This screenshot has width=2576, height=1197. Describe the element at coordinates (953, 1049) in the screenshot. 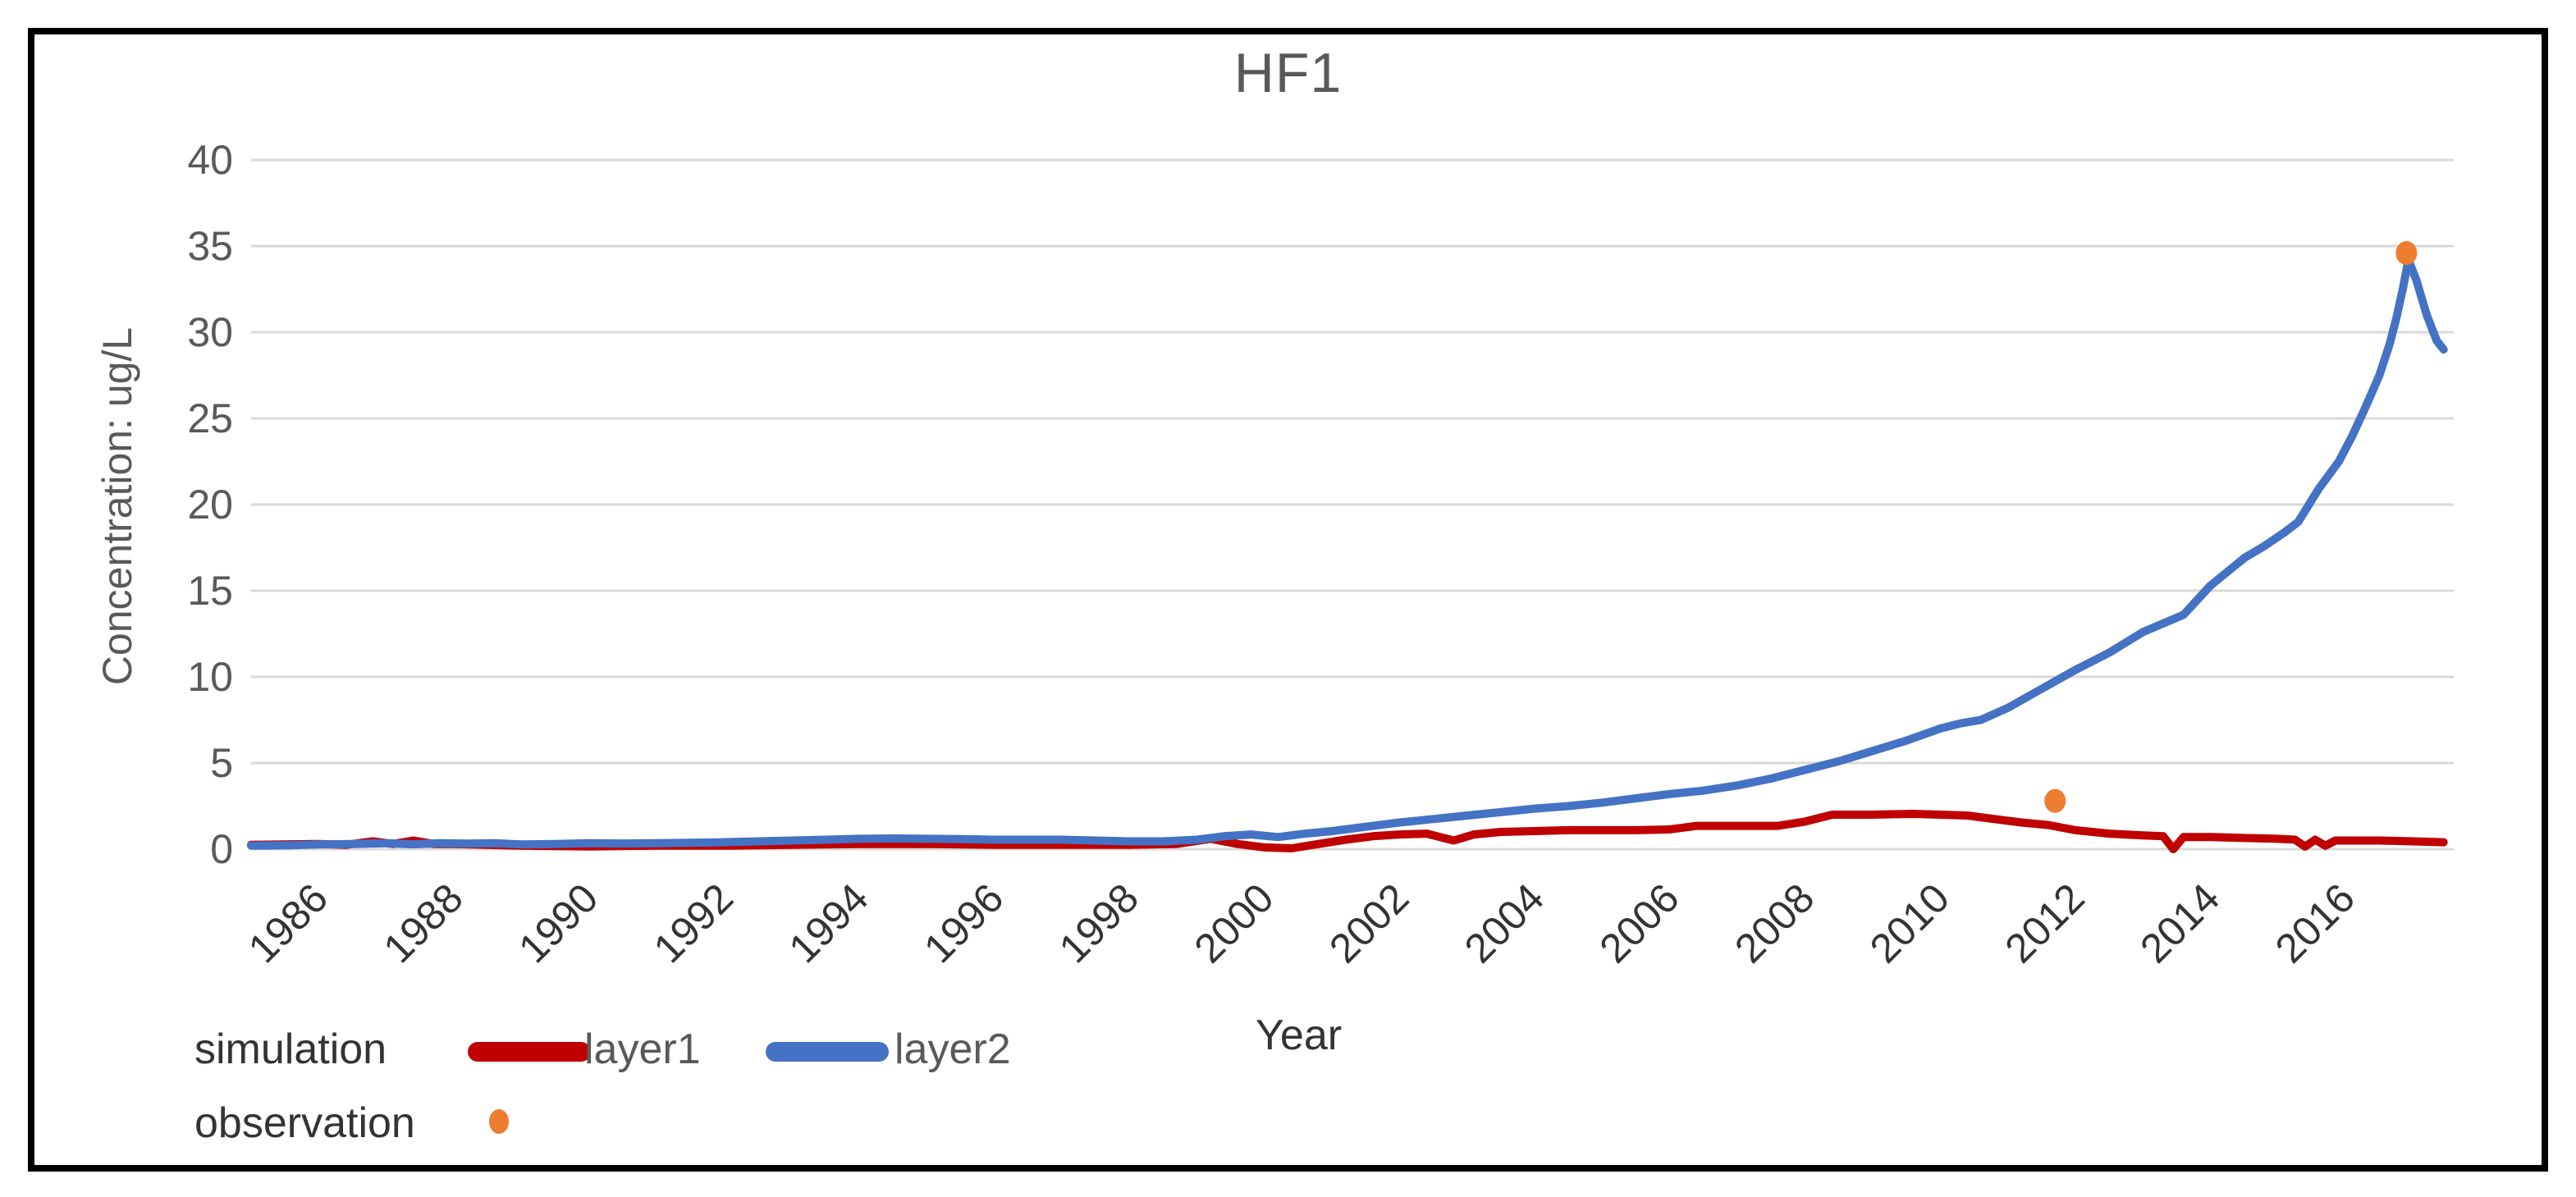

I see `legend-layer2-label: layer2` at that location.